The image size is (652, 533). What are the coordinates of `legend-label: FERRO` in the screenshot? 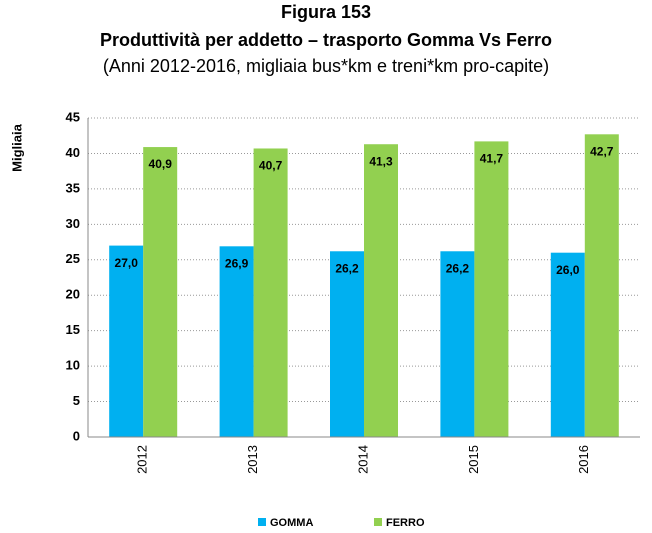 It's located at (405, 523).